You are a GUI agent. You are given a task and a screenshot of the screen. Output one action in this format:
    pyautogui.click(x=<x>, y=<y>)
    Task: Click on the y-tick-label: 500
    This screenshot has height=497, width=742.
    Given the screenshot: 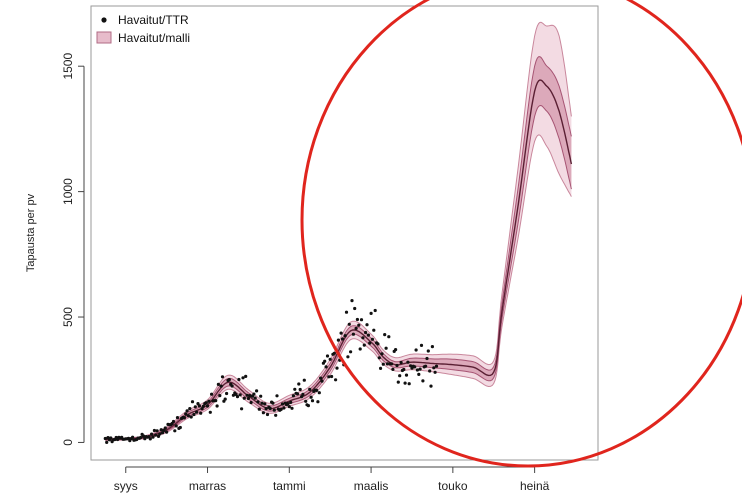 What is the action you would take?
    pyautogui.click(x=68, y=317)
    